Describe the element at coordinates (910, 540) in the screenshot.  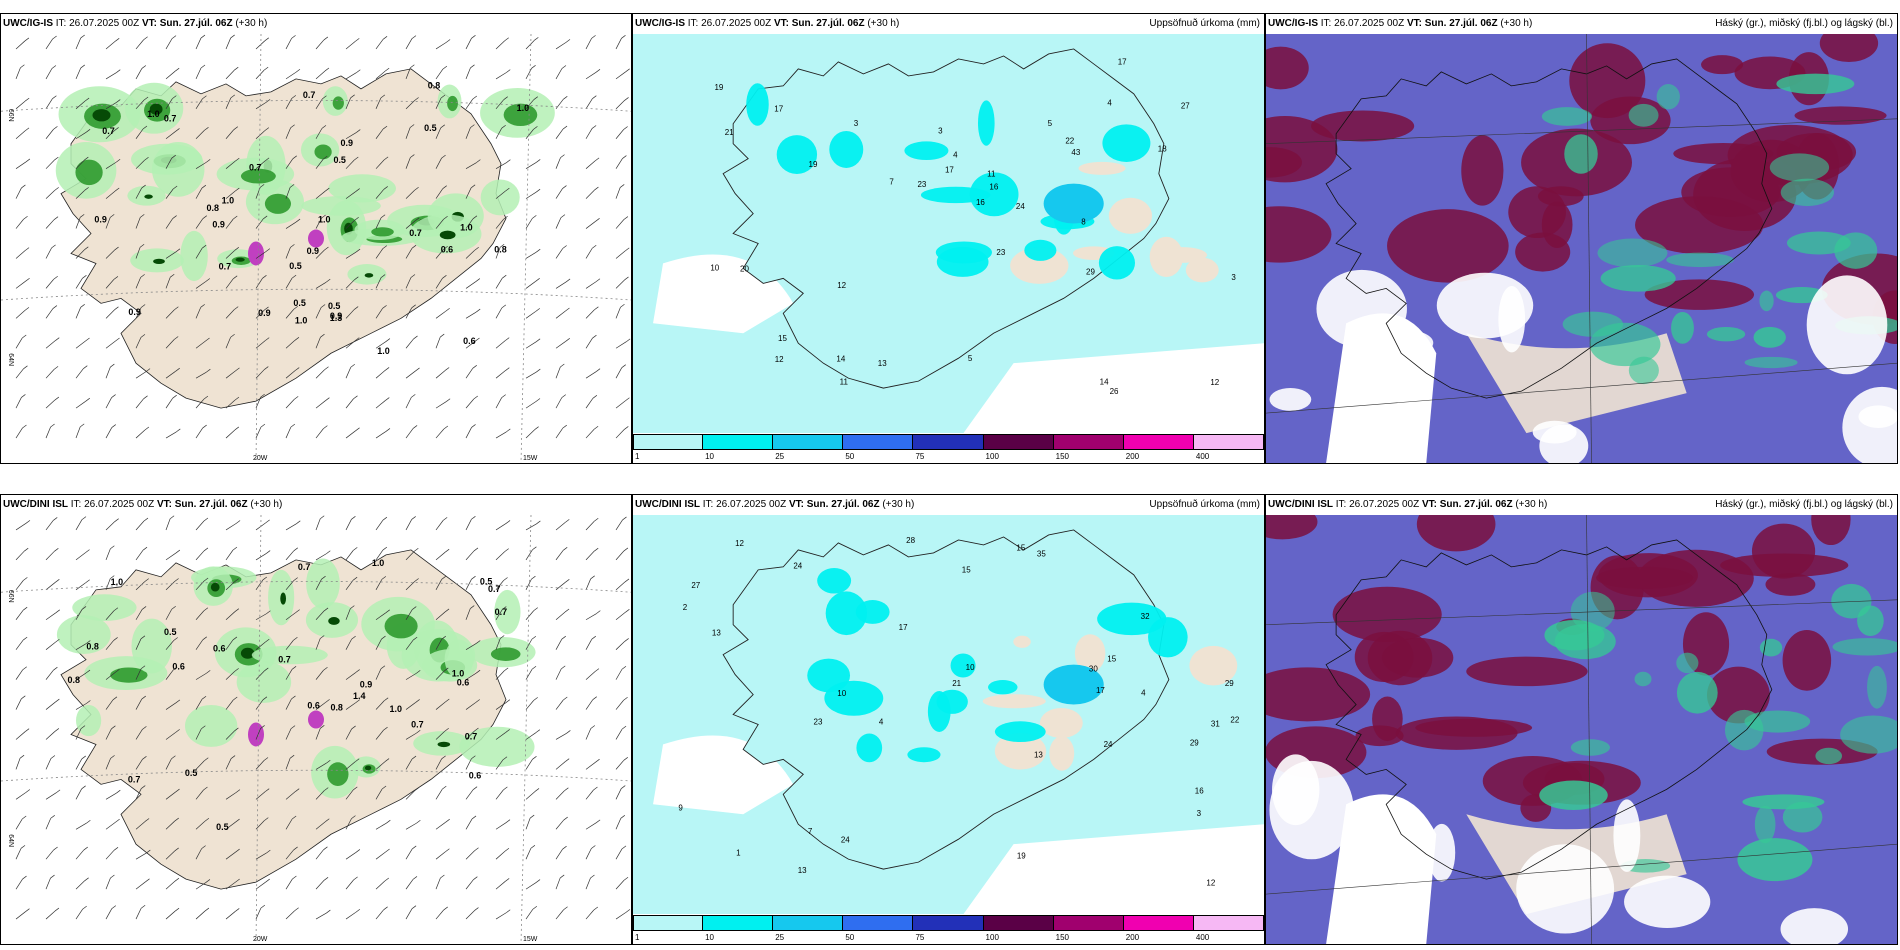
I see `accum-value-label: 28` at that location.